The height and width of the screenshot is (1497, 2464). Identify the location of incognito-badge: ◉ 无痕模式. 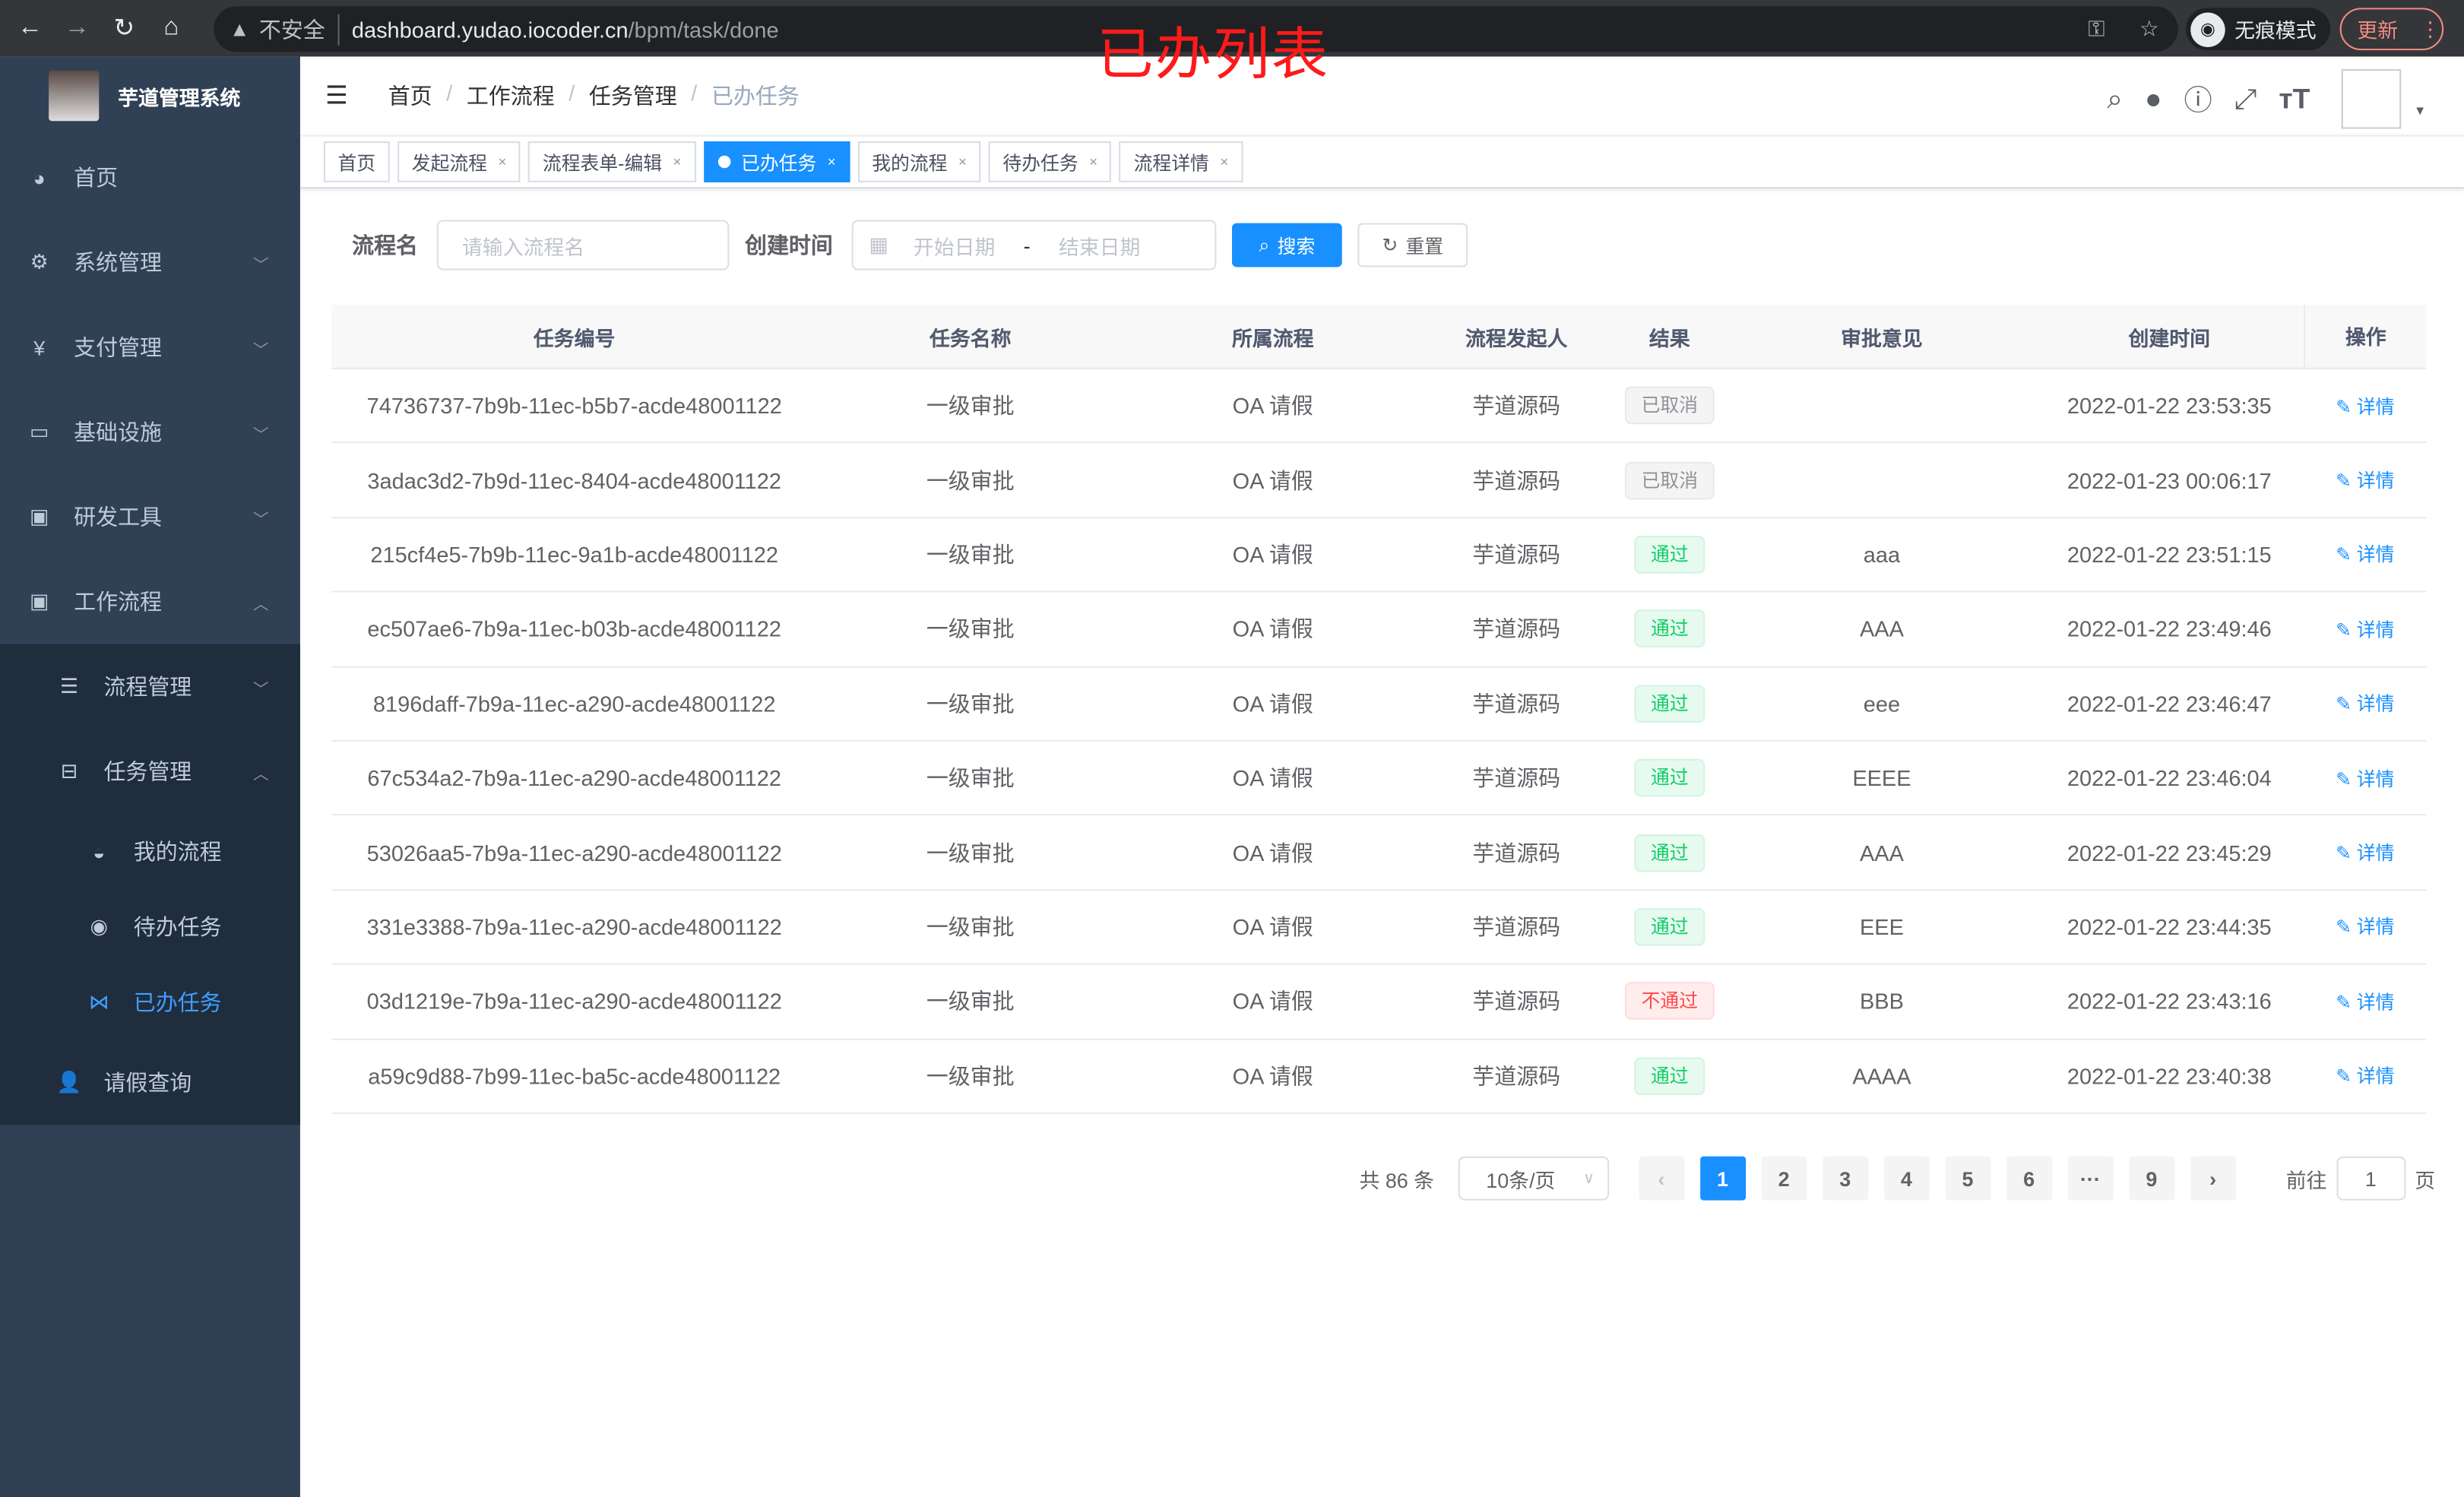
(2258, 29).